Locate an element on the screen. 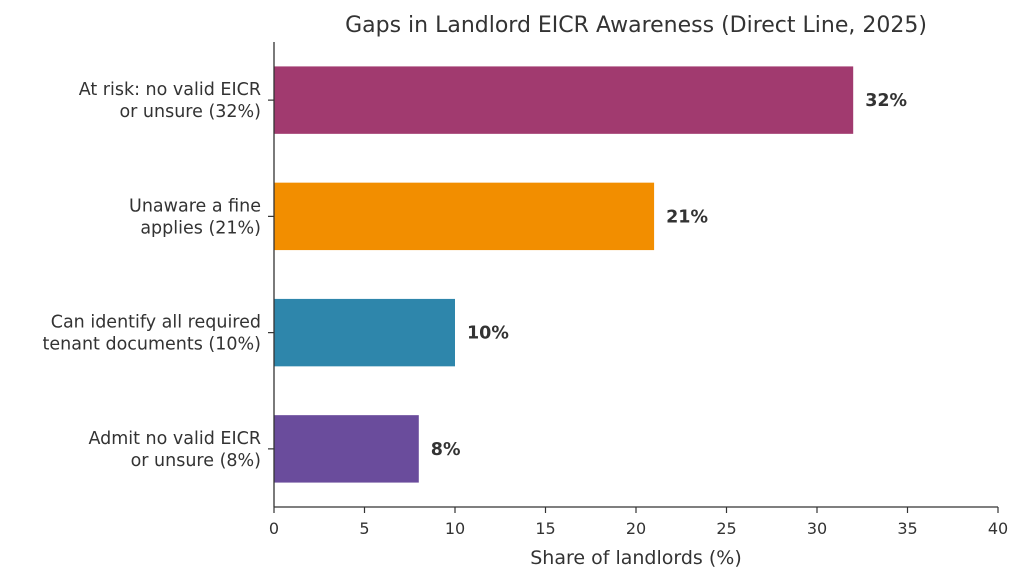 This screenshot has height=581, width=1024. value-label-3: 10% is located at coordinates (488, 334).